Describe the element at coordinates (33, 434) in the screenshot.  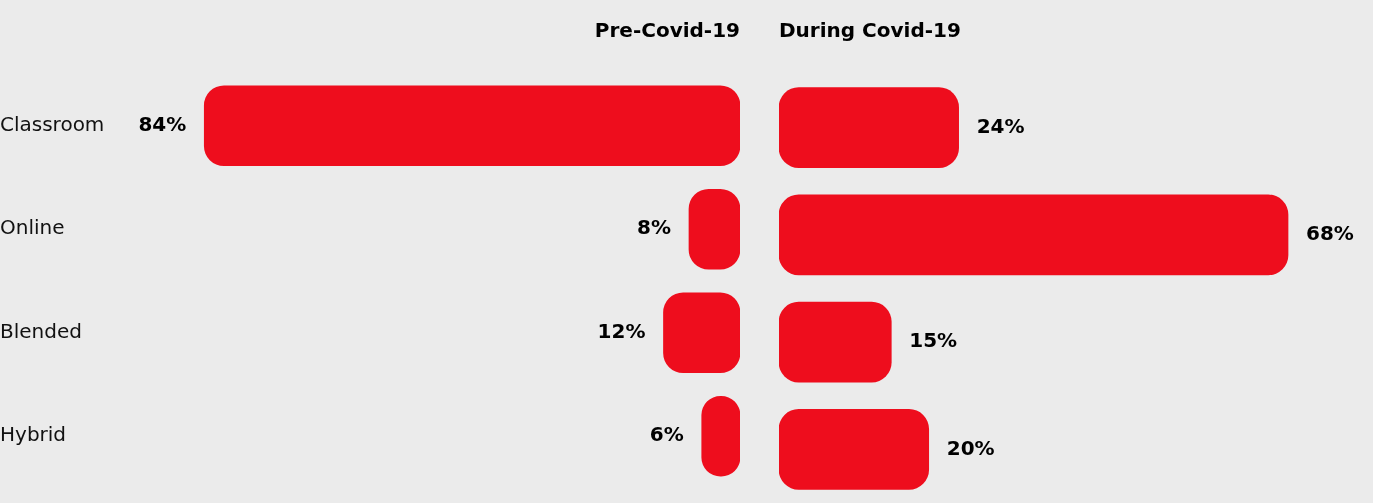
I see `y-tick-label: Hybrid` at that location.